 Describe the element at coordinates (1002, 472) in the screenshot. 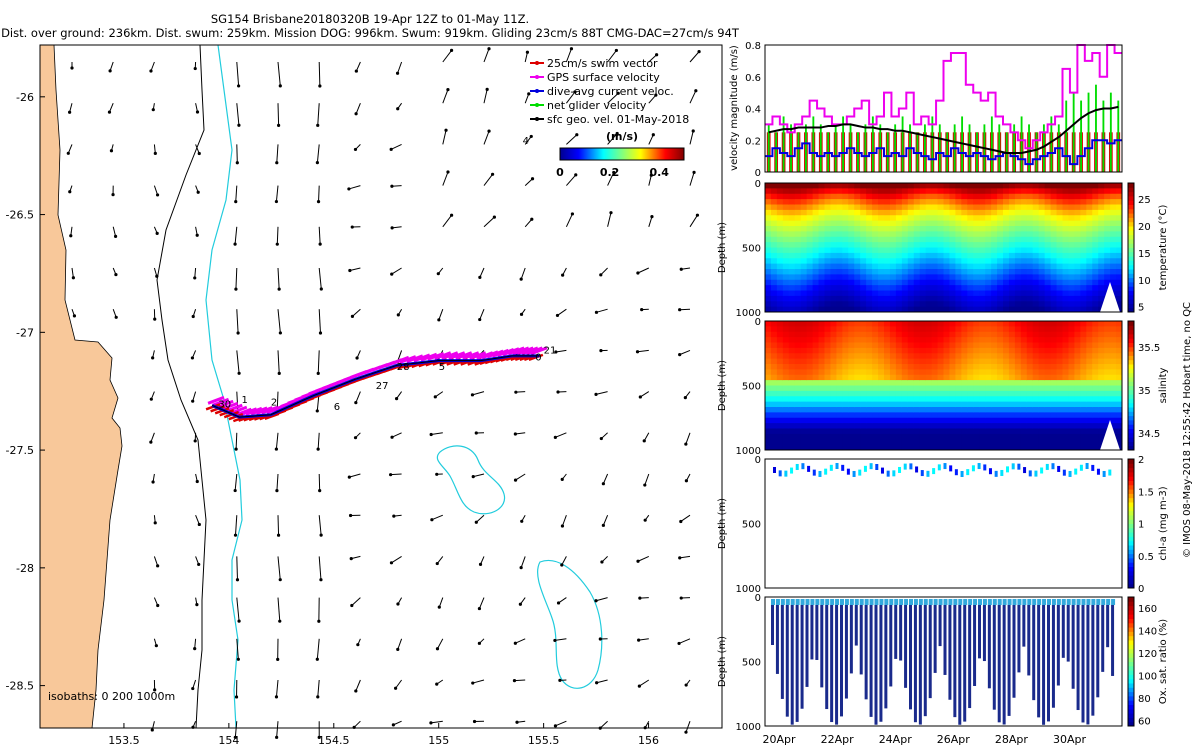

I see `chl-point` at that location.